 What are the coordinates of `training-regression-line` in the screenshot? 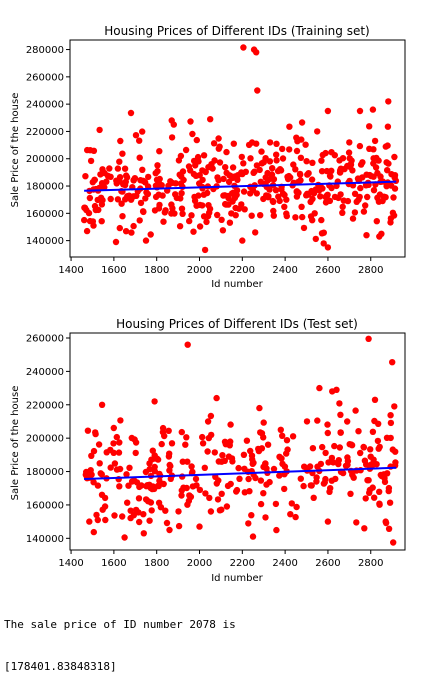 It's located at (240, 186).